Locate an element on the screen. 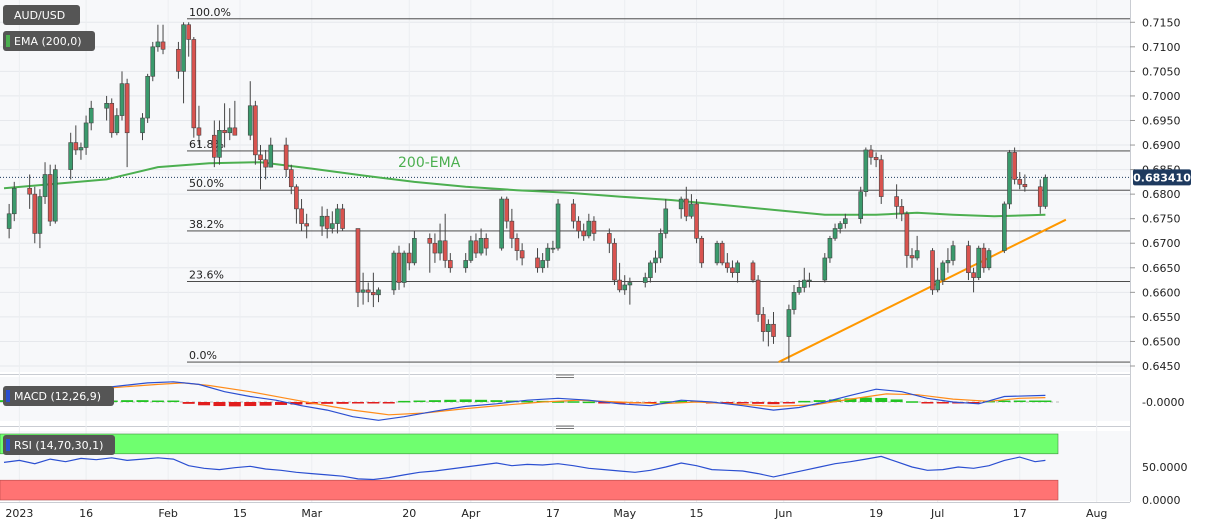  date-tick-label: 20 is located at coordinates (409, 513).